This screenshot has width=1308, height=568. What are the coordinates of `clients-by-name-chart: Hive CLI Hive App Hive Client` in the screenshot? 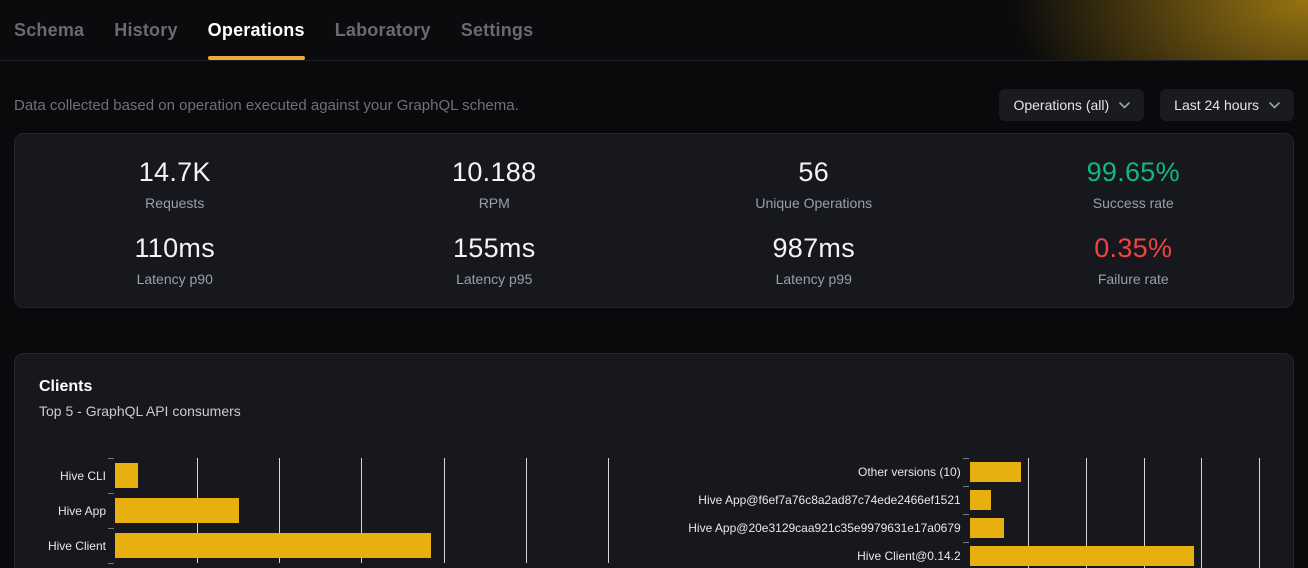 It's located at (340, 513).